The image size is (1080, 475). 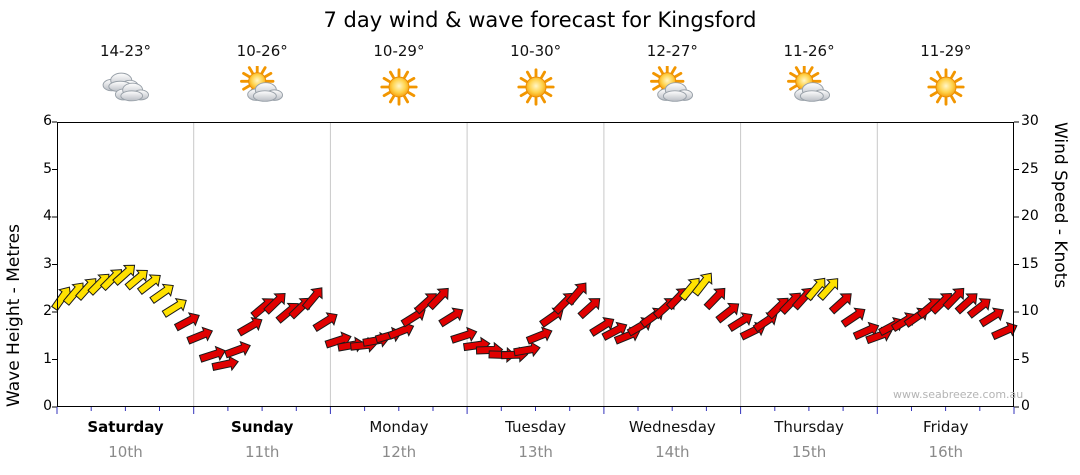 What do you see at coordinates (125, 427) in the screenshot?
I see `day-name: Saturday` at bounding box center [125, 427].